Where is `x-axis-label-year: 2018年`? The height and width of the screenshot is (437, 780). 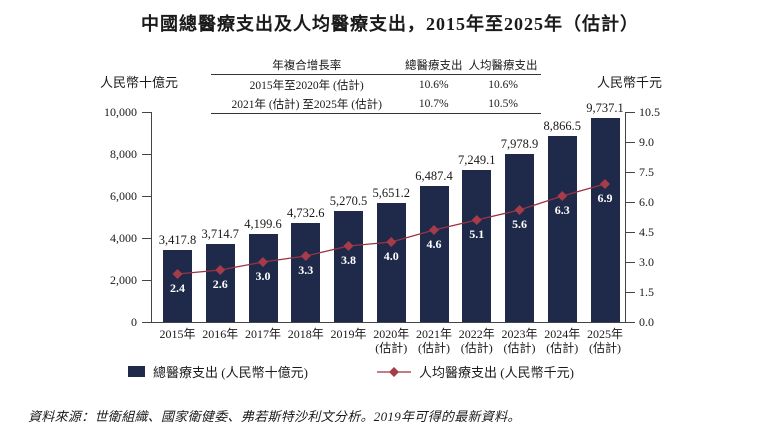 x-axis-label-year: 2018年 is located at coordinates (305, 334).